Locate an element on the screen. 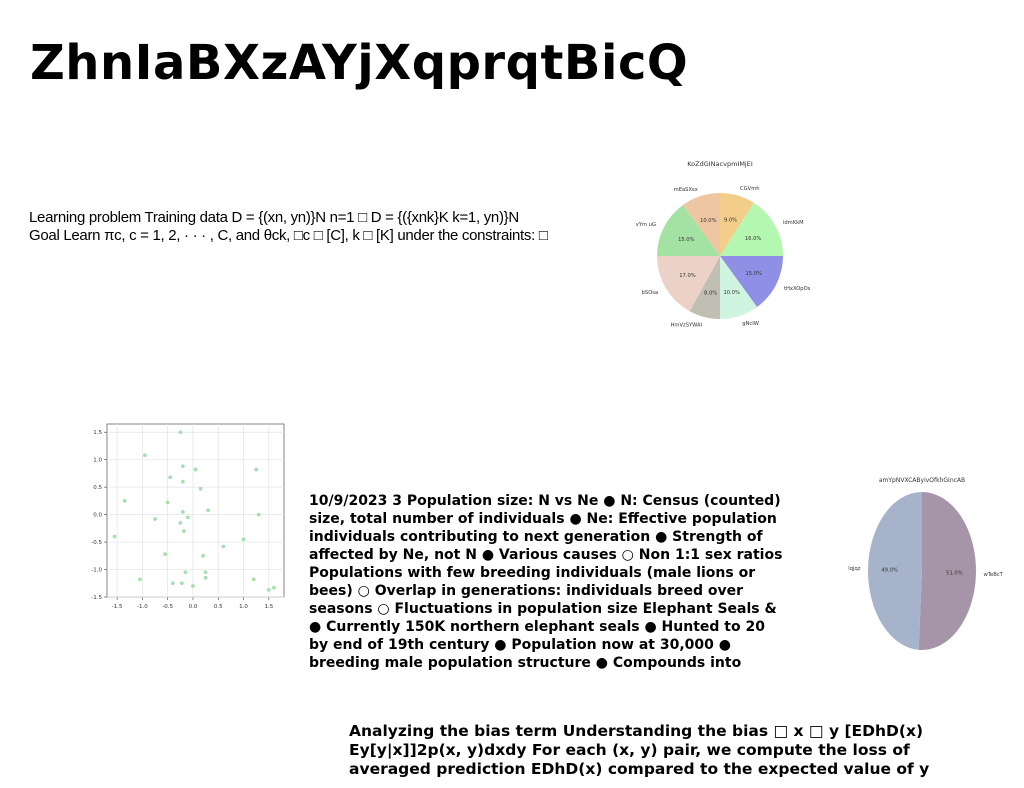 The image size is (1024, 788). slice-category-label: lqjqz is located at coordinates (854, 569).